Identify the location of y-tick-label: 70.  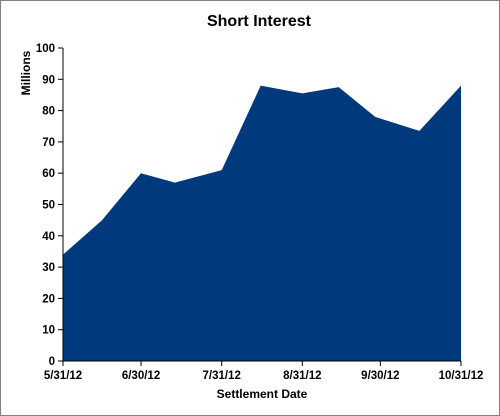
(48, 143).